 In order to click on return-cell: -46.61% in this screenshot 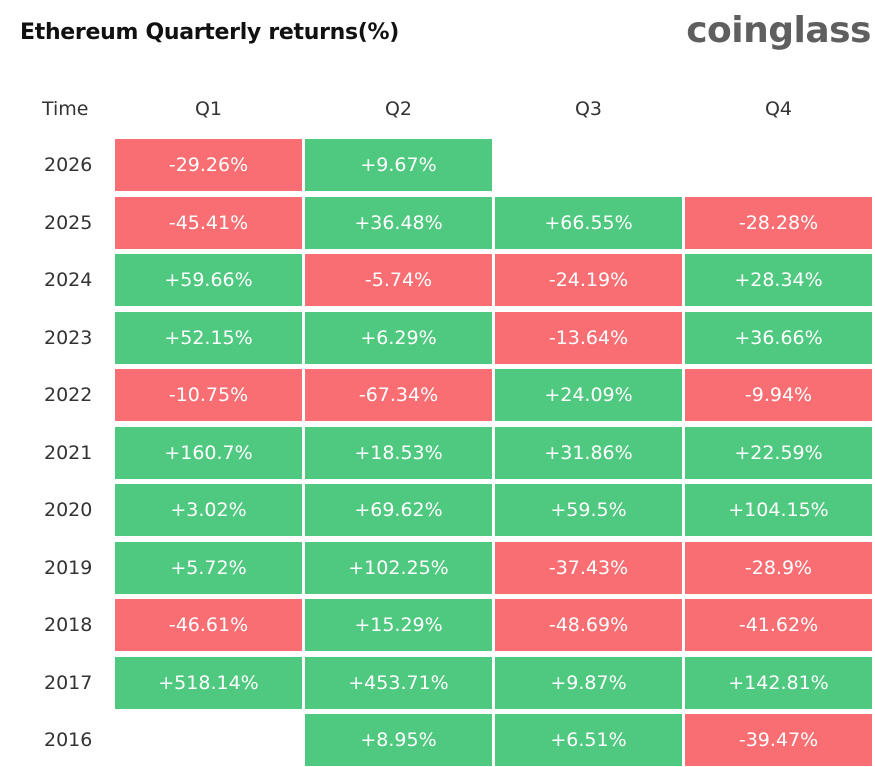, I will do `click(208, 625)`.